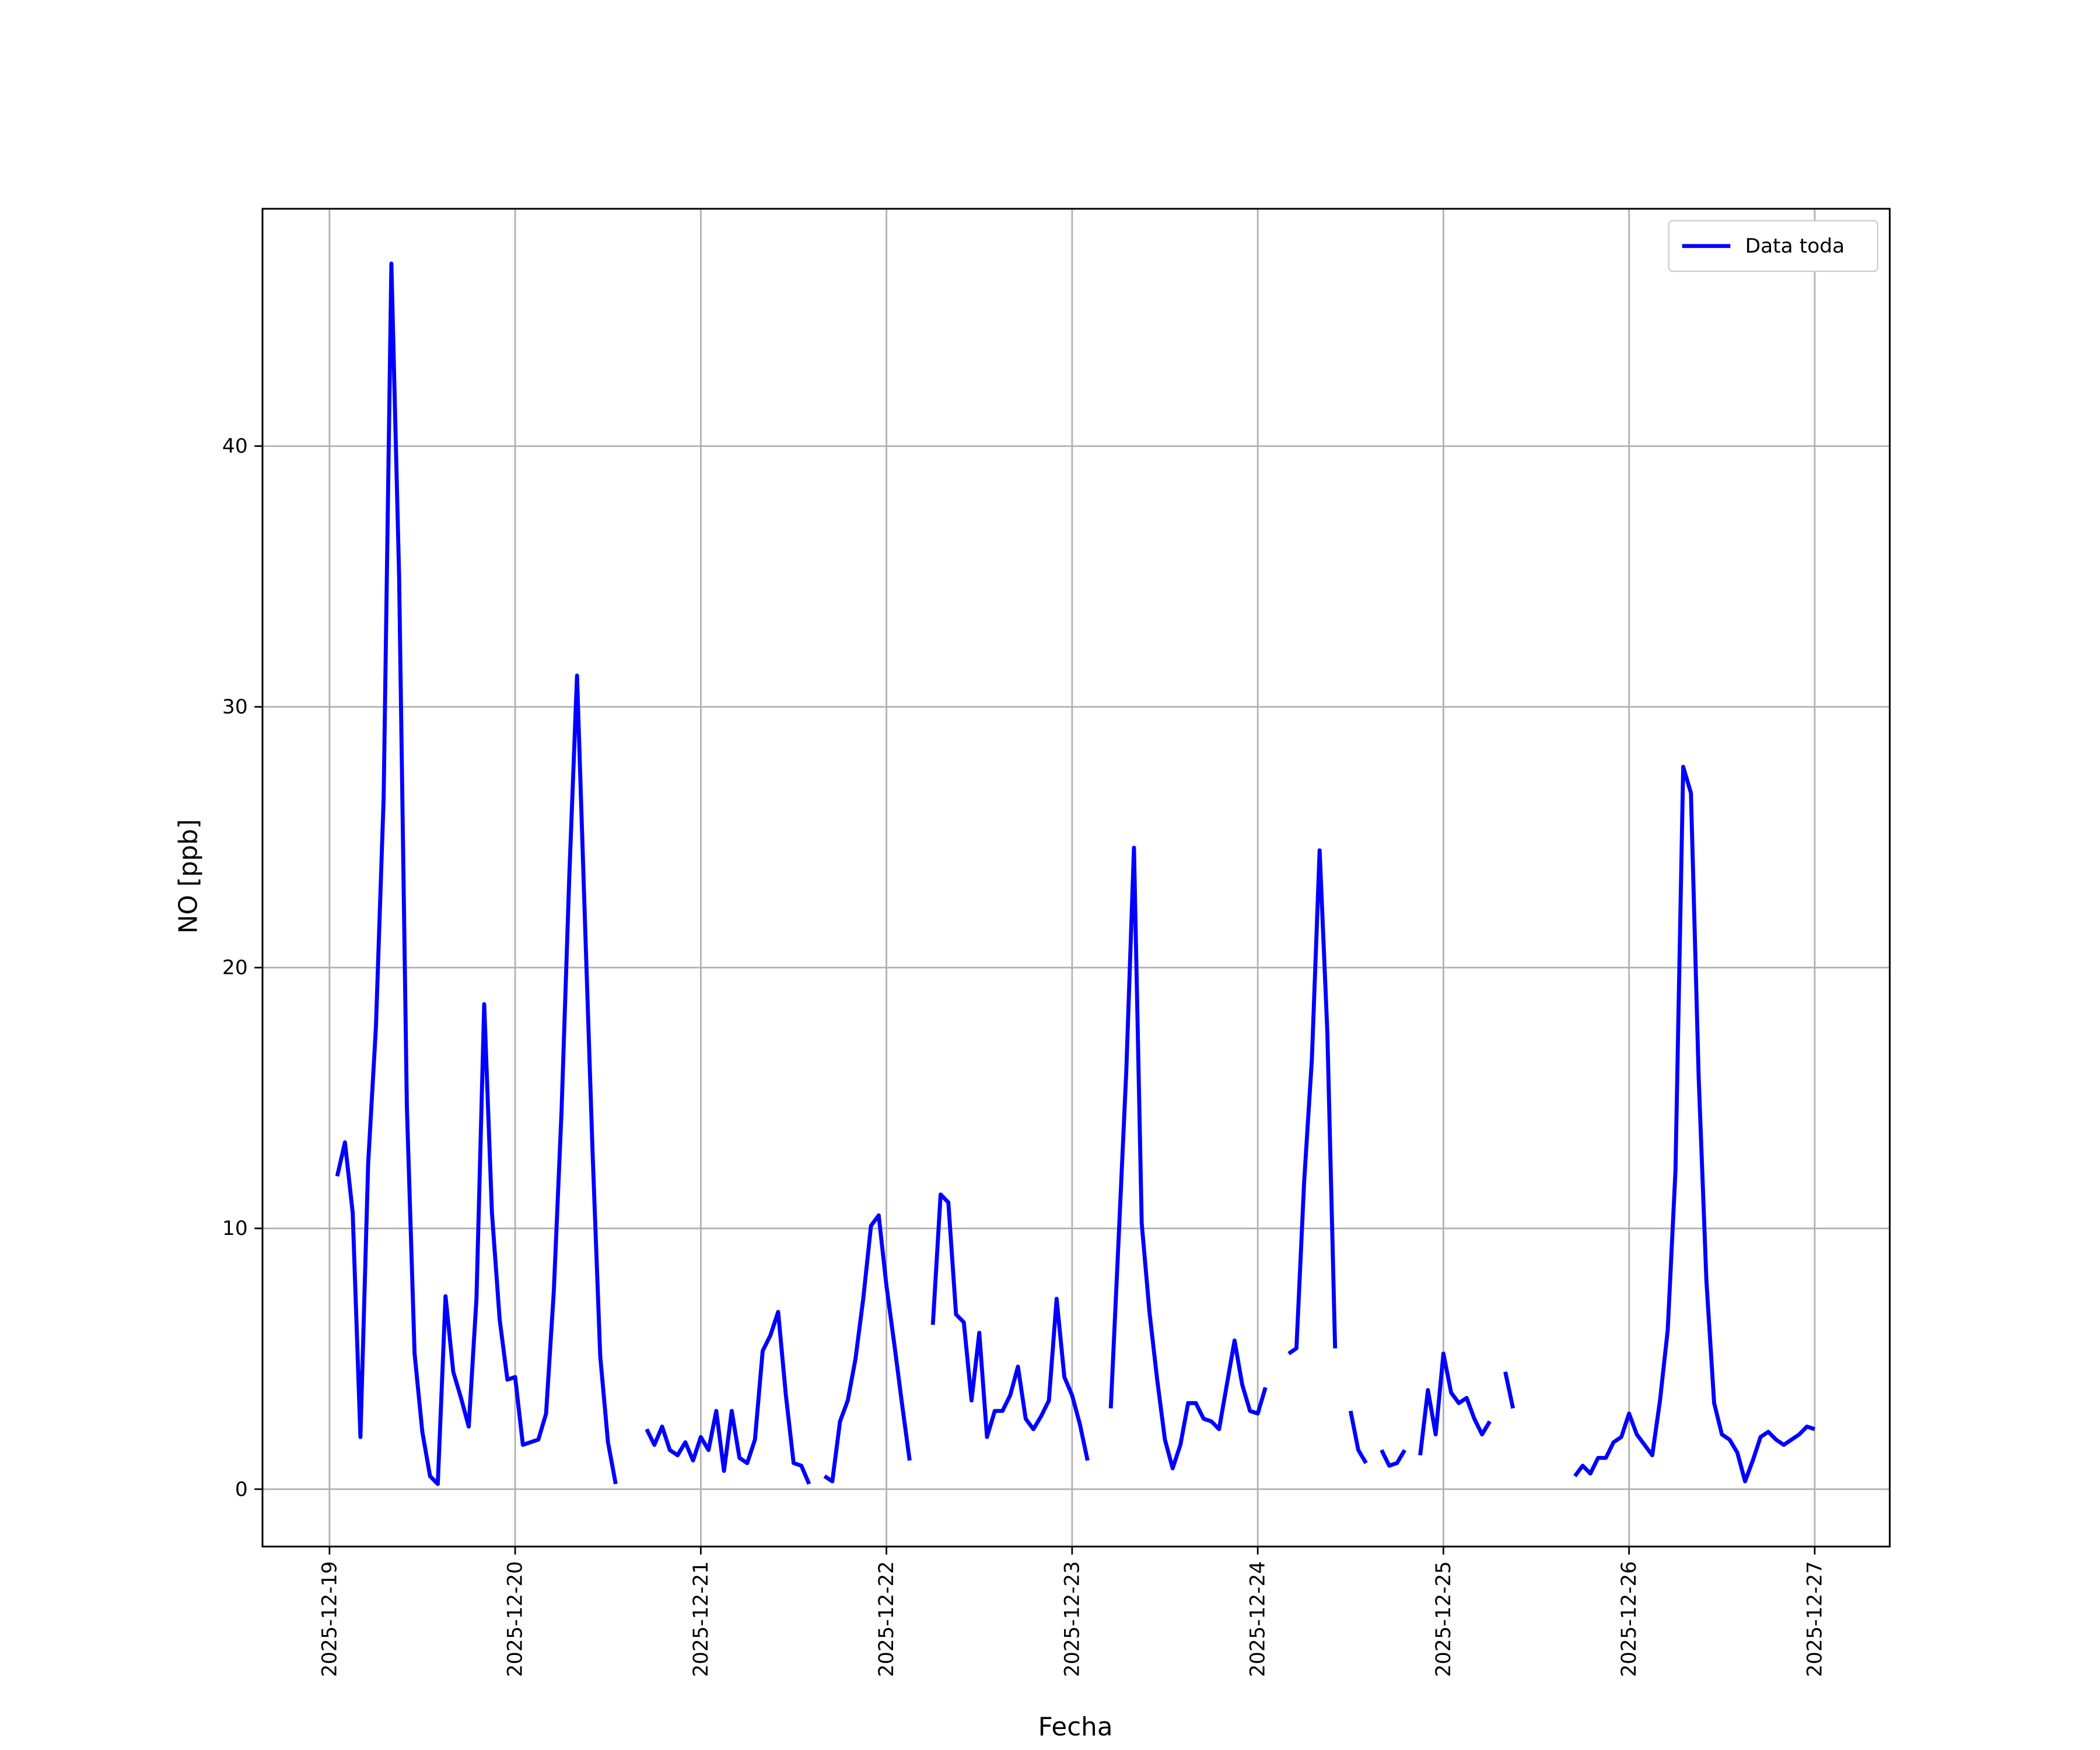 The image size is (2100, 1750). Describe the element at coordinates (886, 1619) in the screenshot. I see `x-tick-label: 2025-12-22` at that location.